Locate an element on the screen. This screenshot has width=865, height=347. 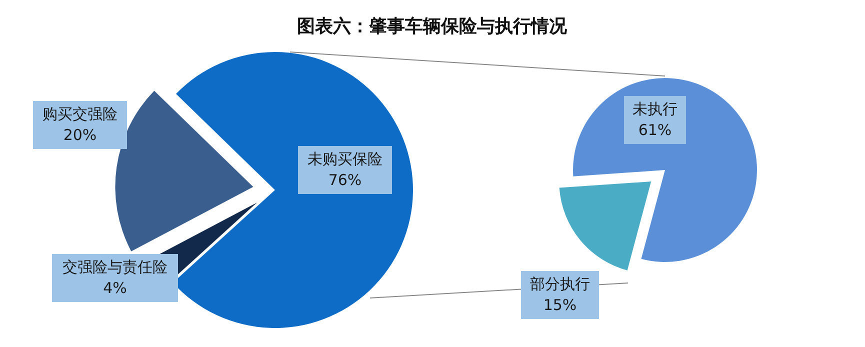
slice-label: 部分执行 is located at coordinates (560, 284).